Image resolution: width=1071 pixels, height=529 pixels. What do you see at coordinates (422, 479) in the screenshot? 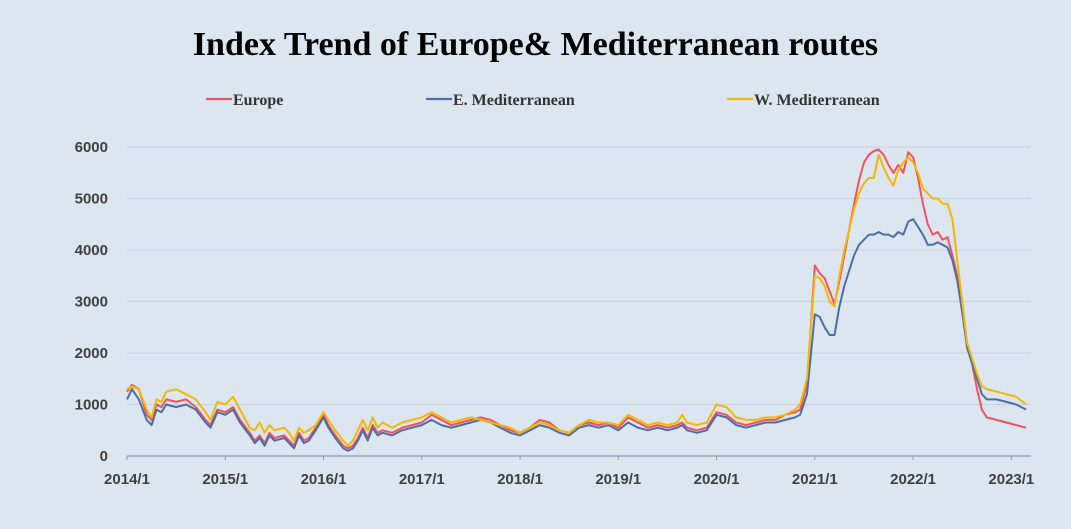
I see `x-tick-label: 2017/1` at bounding box center [422, 479].